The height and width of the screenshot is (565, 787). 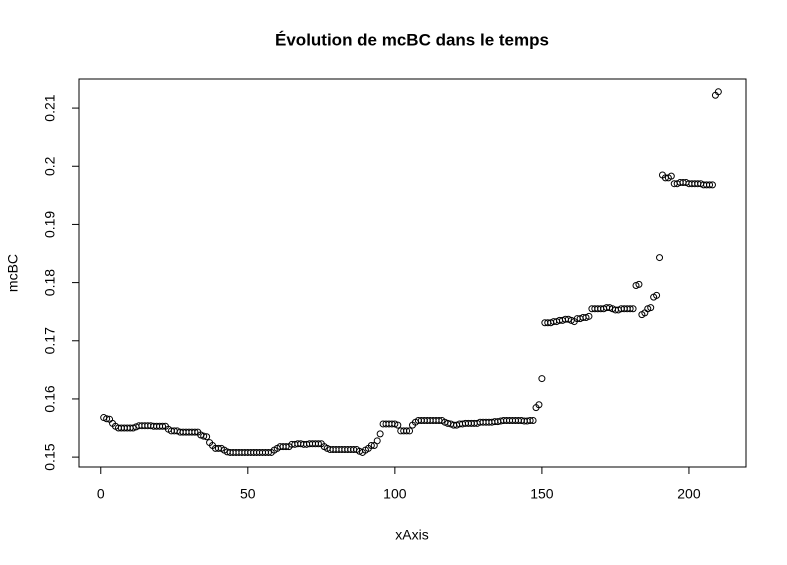 What do you see at coordinates (542, 494) in the screenshot?
I see `x-tick-label: 150` at bounding box center [542, 494].